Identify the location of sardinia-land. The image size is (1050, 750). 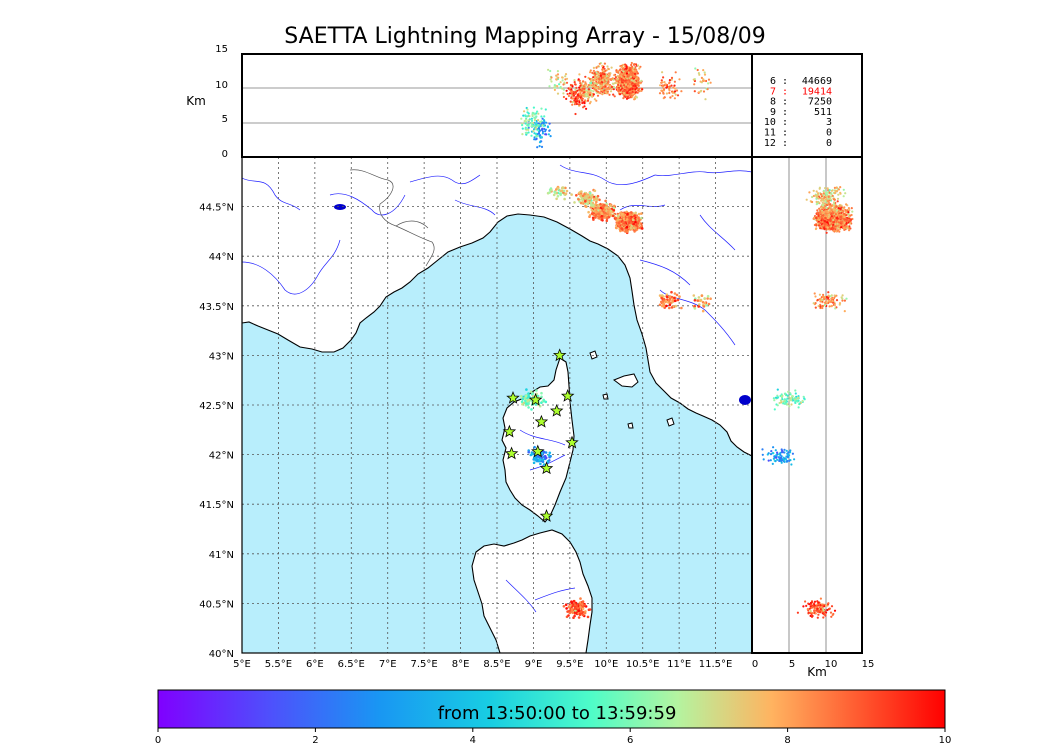
(532, 591).